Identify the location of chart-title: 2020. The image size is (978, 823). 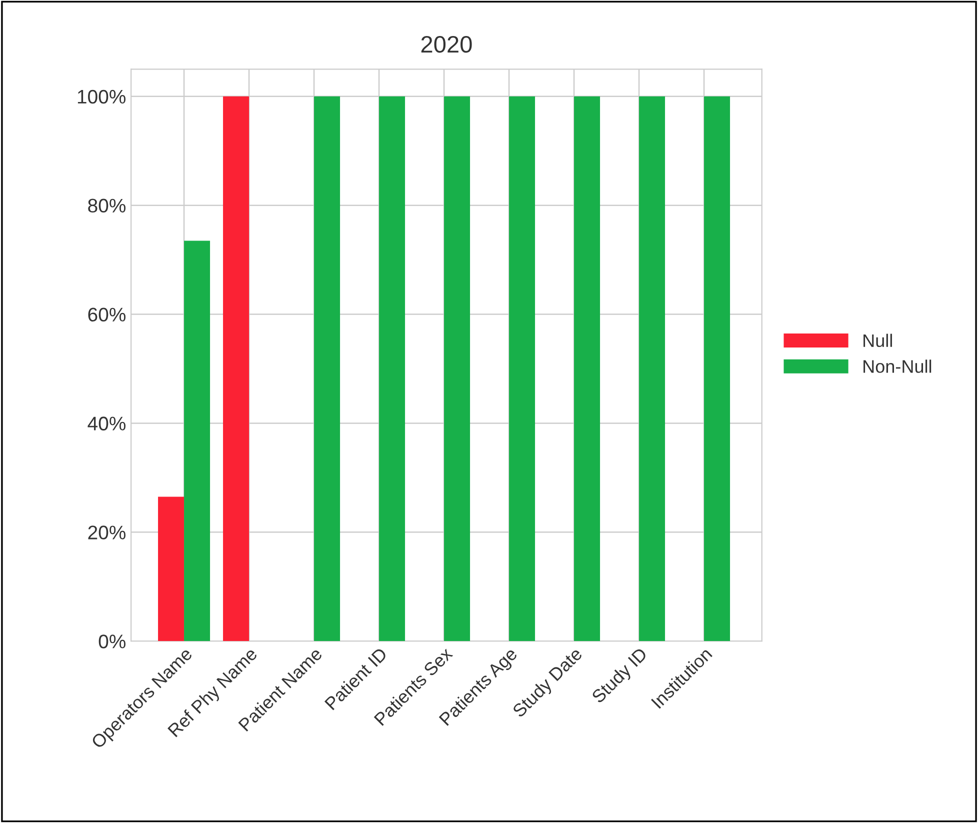
(446, 44).